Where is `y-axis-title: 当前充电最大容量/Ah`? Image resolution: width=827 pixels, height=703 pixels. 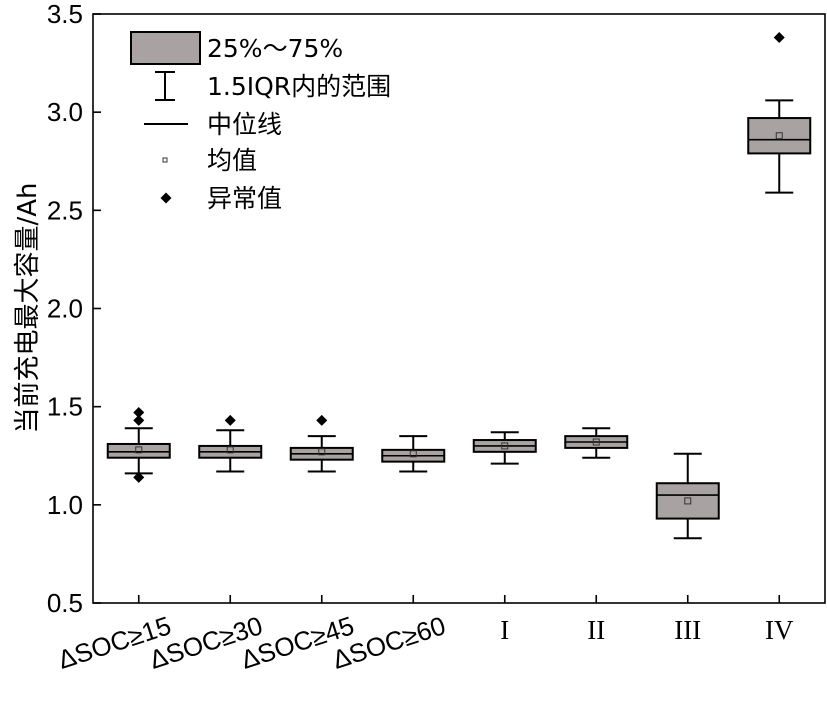
y-axis-title: 当前充电最大容量/Ah is located at coordinates (28, 307).